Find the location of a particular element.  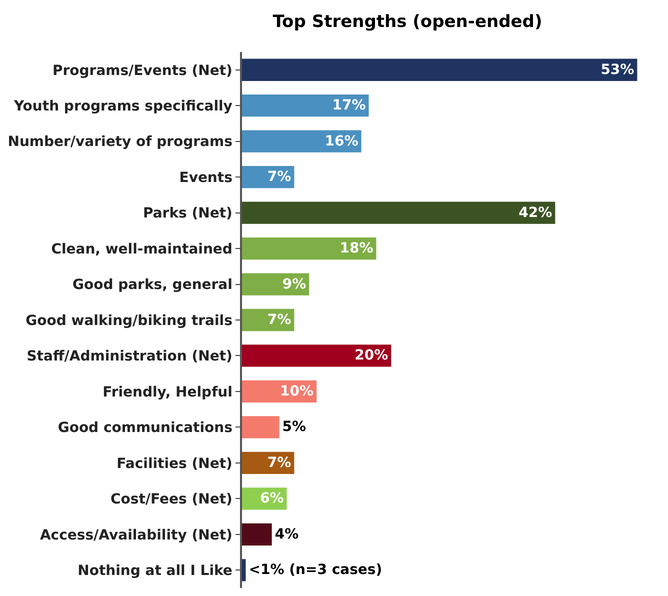

y-tick-label: Programs/Events (Net) is located at coordinates (142, 70).